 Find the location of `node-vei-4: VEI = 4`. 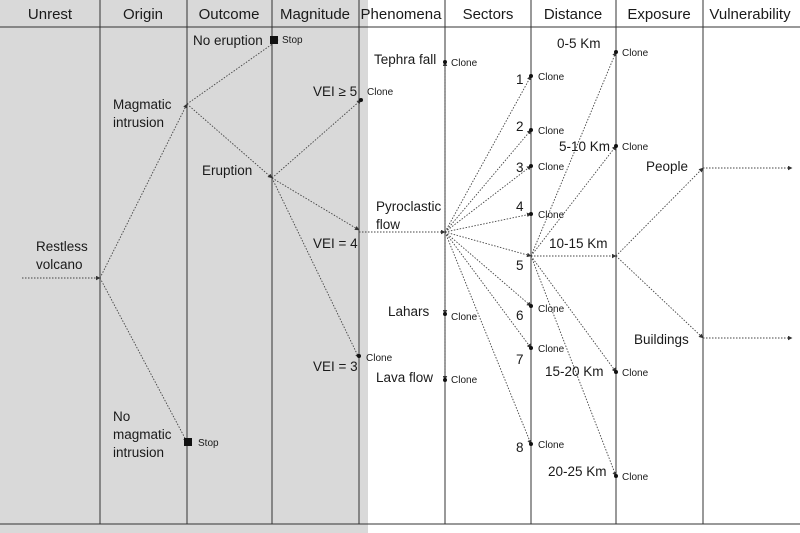

node-vei-4: VEI = 4 is located at coordinates (335, 243).